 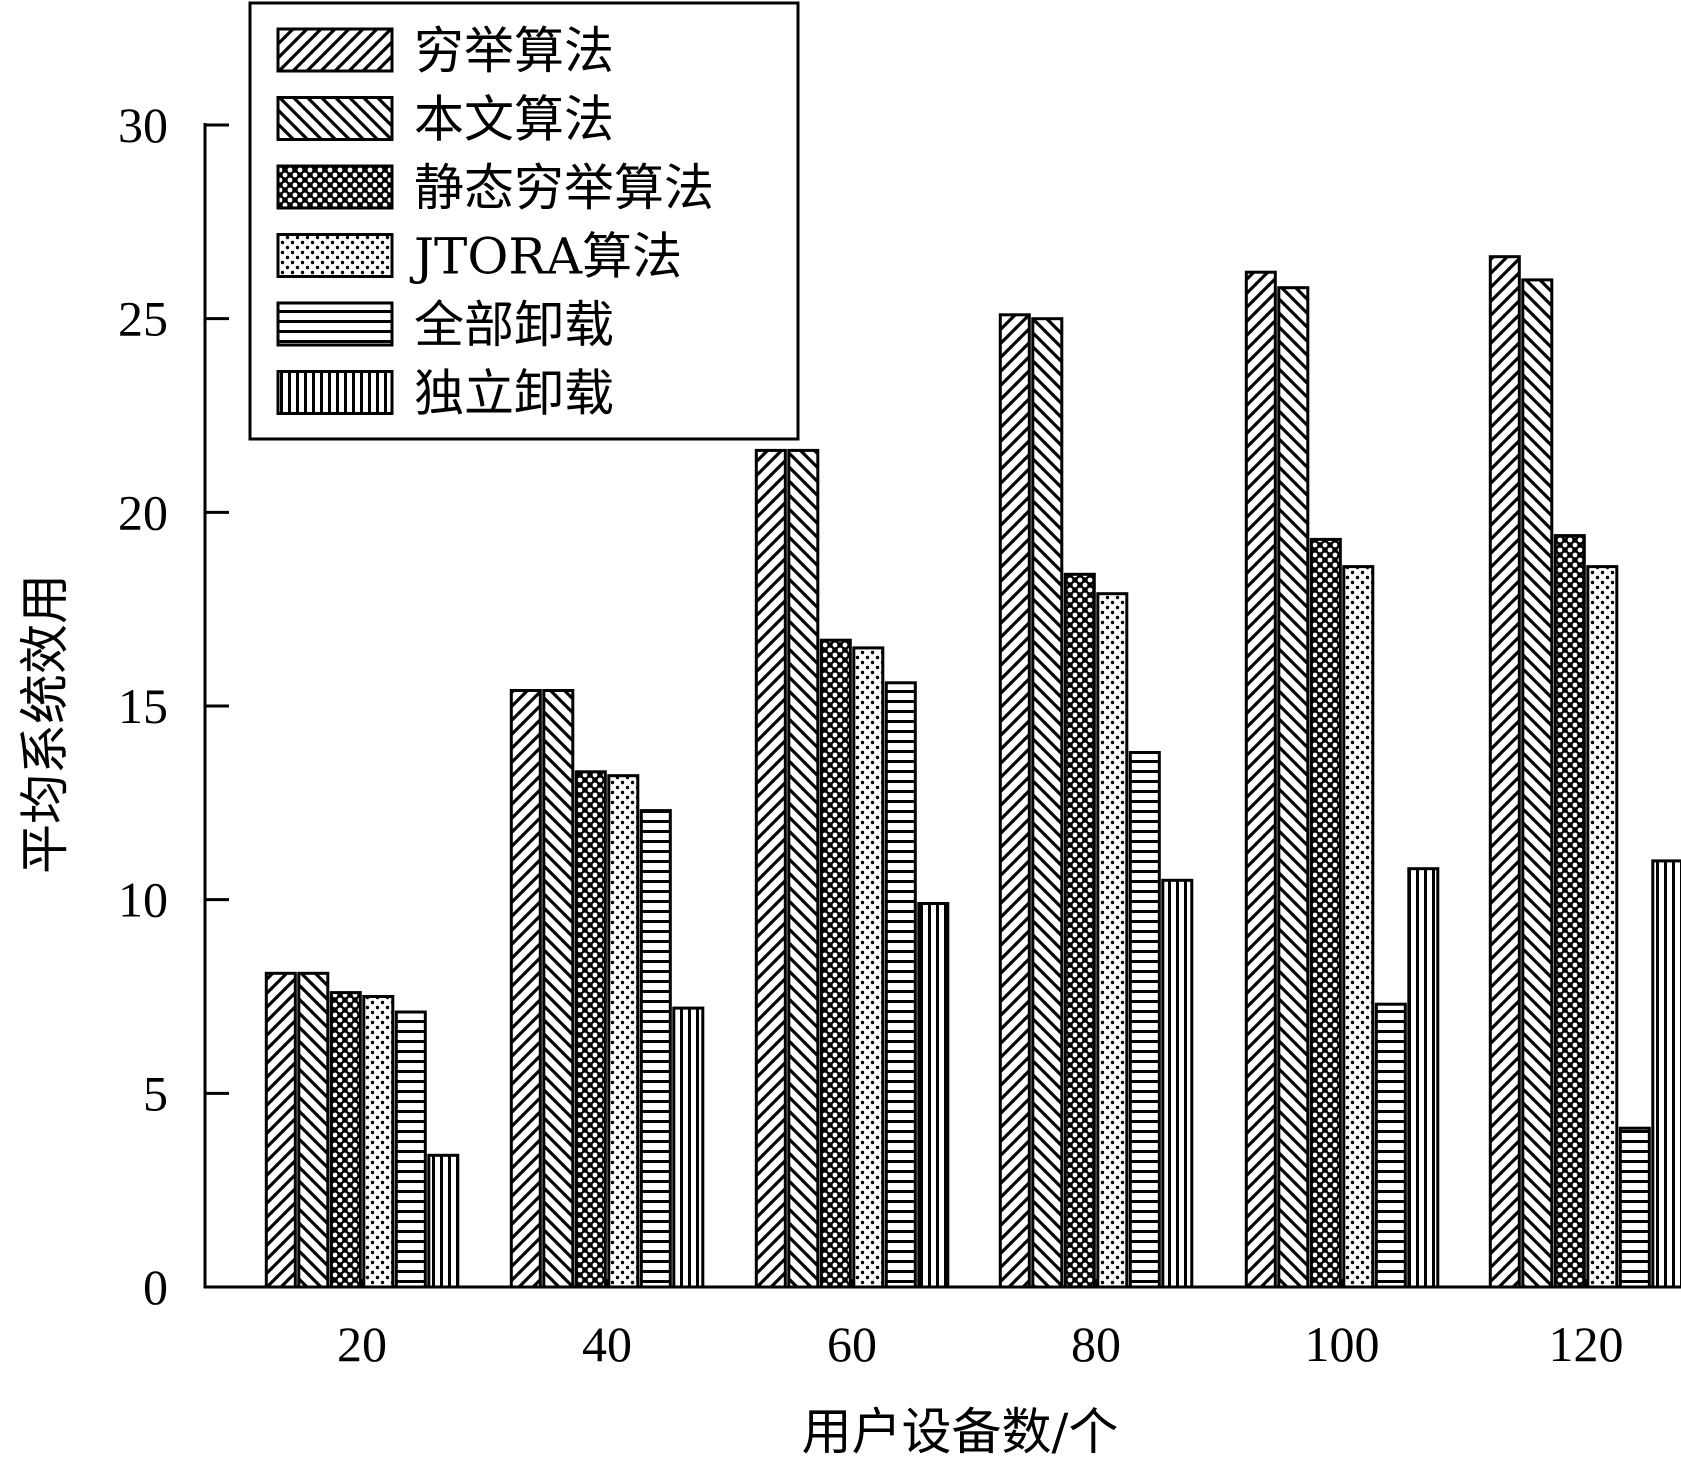 I want to click on y-tick-label-0: 0, so click(x=155, y=1287).